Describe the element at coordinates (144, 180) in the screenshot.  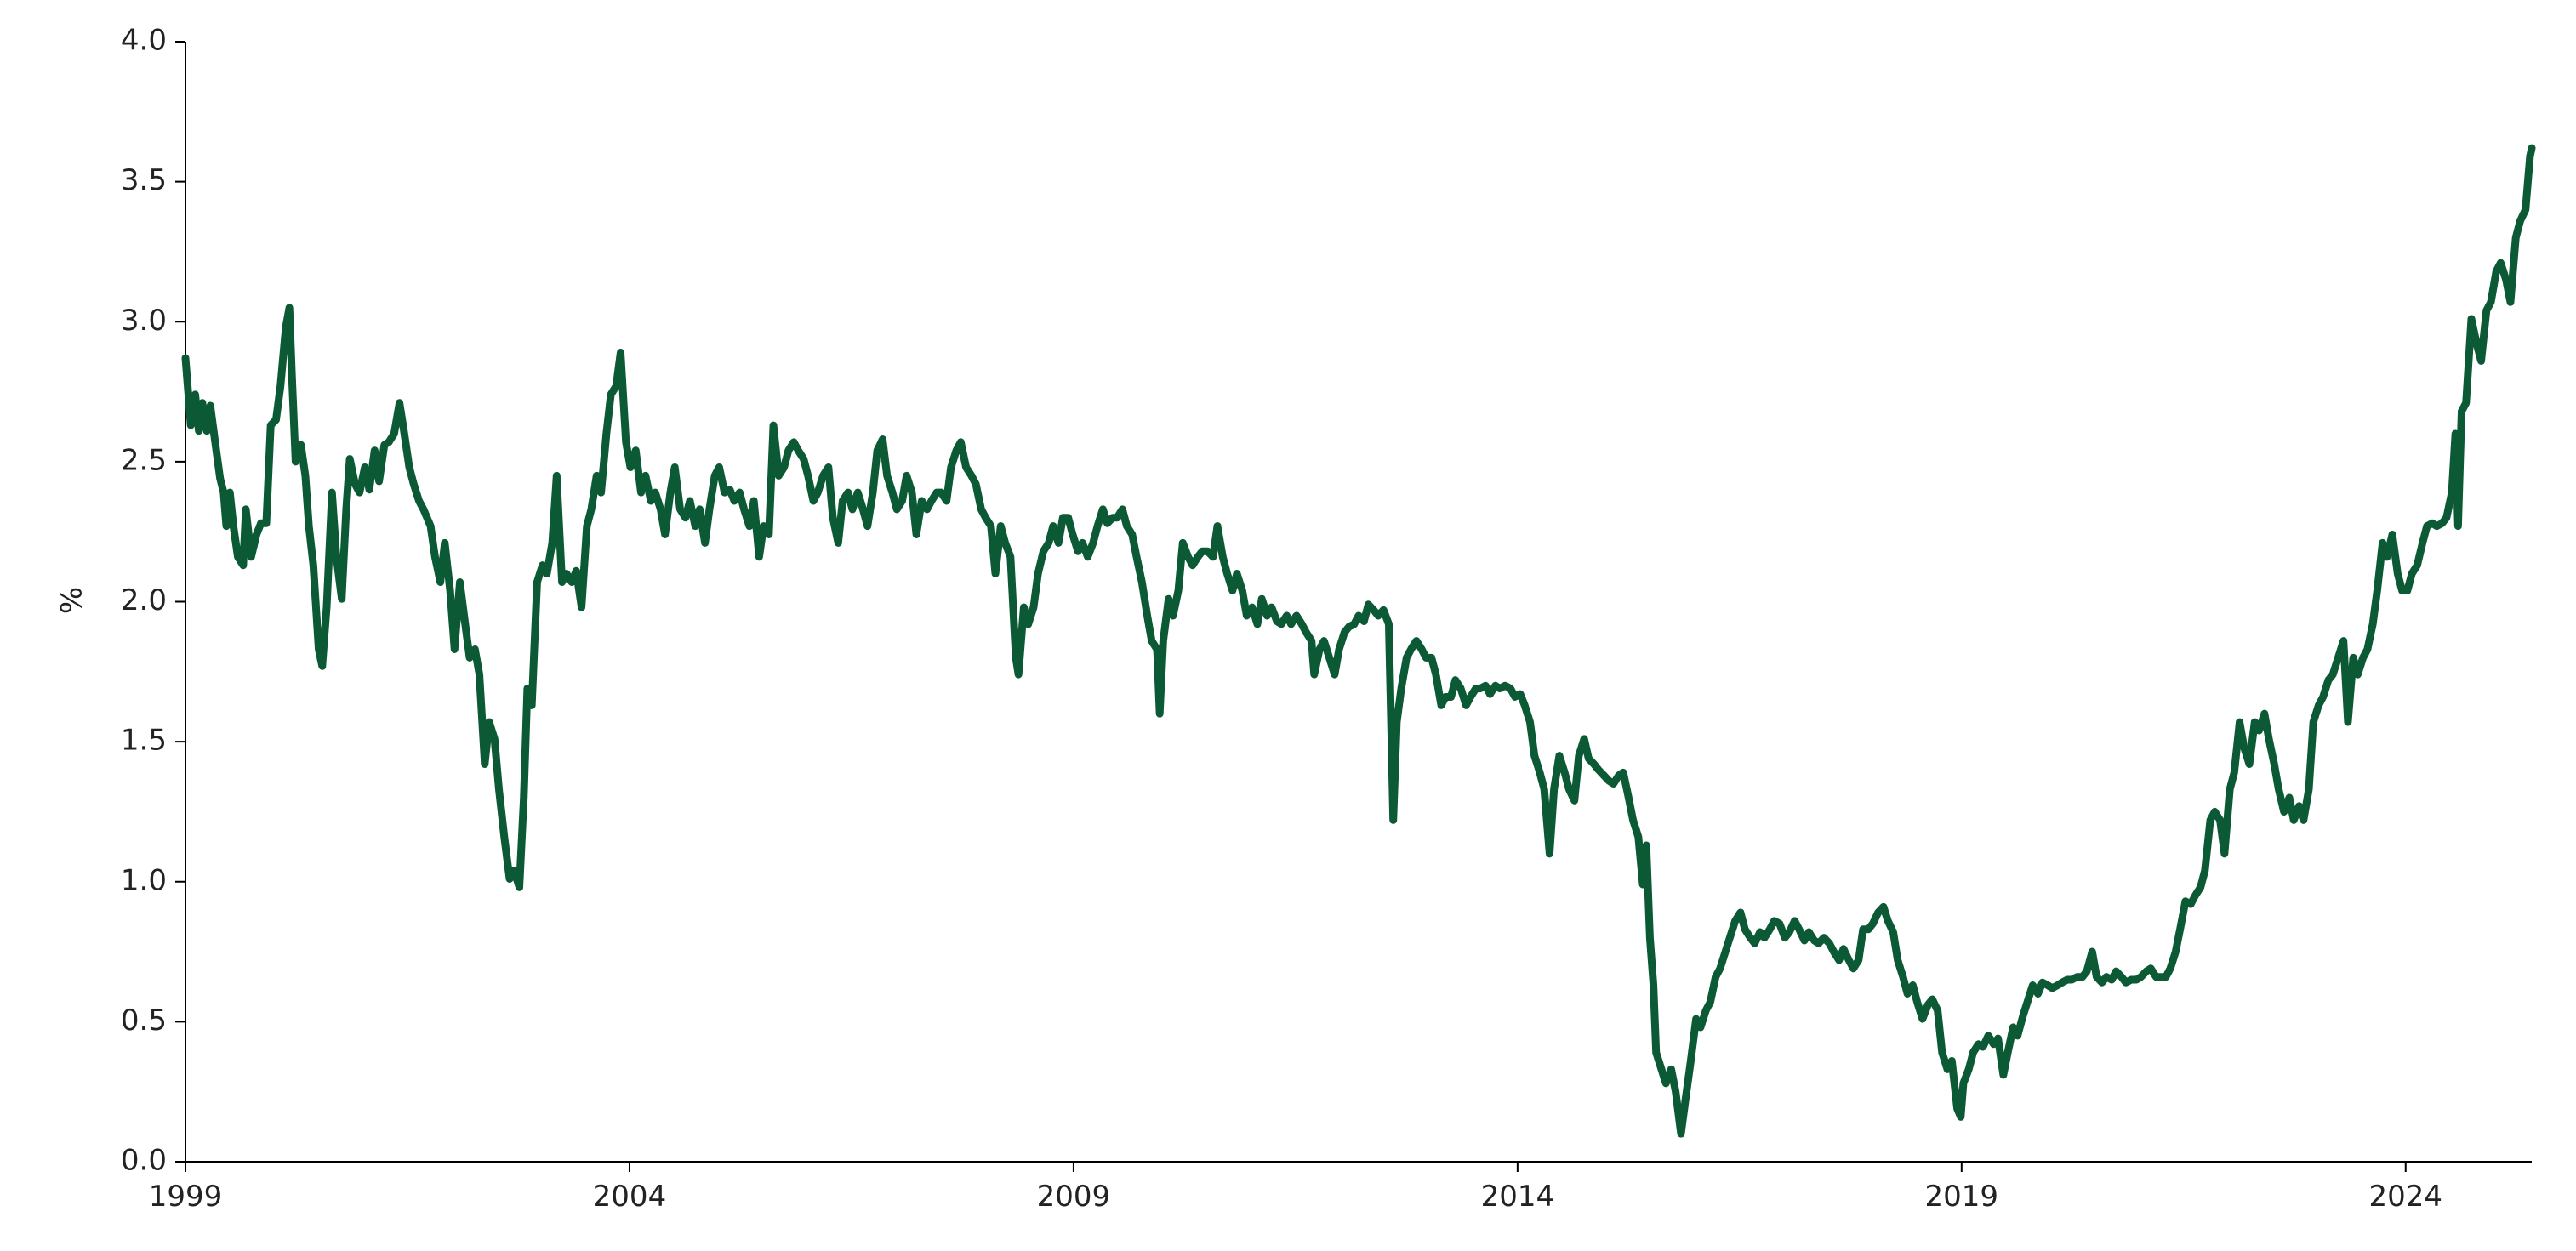
I see `y-tick-label: 3.5` at that location.